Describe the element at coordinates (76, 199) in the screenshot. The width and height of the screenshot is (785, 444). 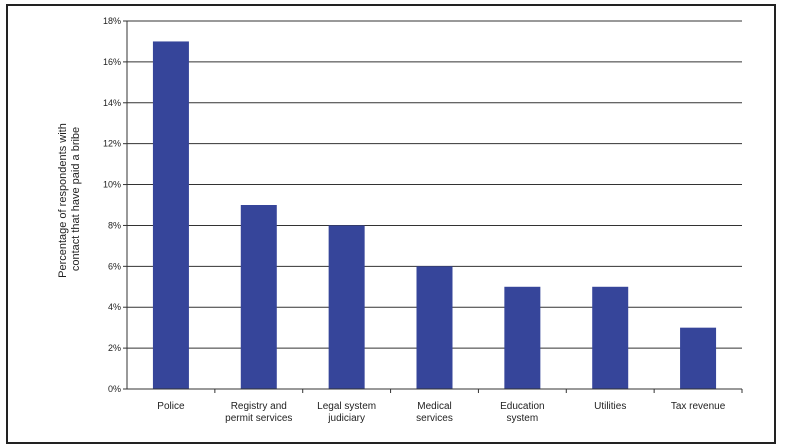
I see `y-axis-title-line-2: contact that have paid a bribe` at that location.